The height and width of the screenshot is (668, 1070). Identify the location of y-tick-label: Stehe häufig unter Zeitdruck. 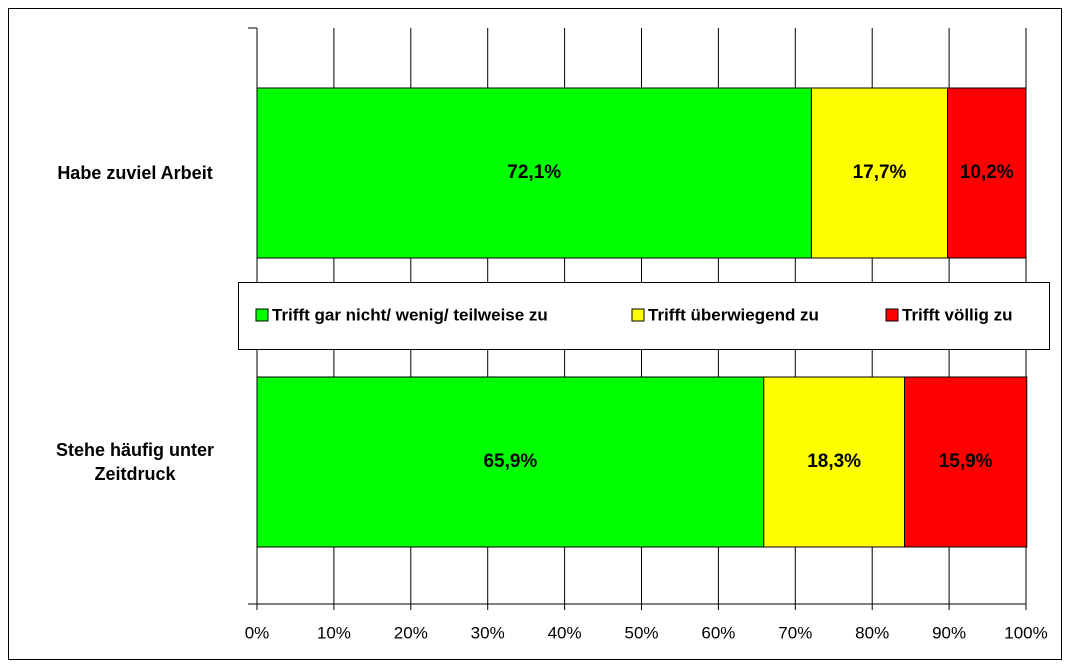
(134, 462).